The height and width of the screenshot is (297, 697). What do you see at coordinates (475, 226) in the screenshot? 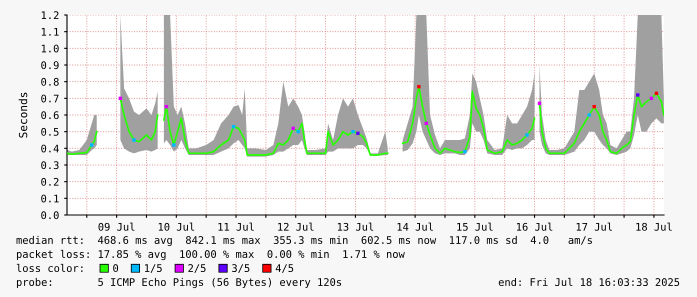
I see `x-tick-label: 15 Jul` at bounding box center [475, 226].